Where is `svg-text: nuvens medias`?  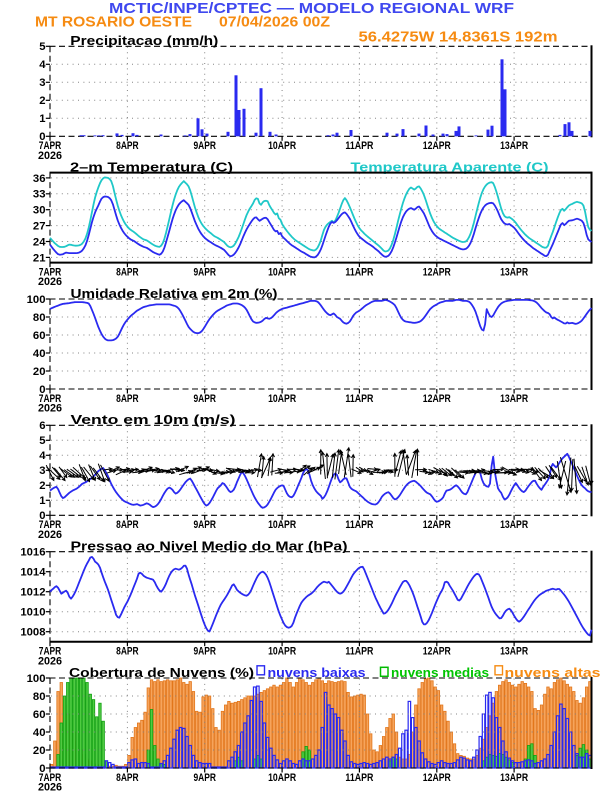
svg-text: nuvens medias is located at coordinates (440, 672).